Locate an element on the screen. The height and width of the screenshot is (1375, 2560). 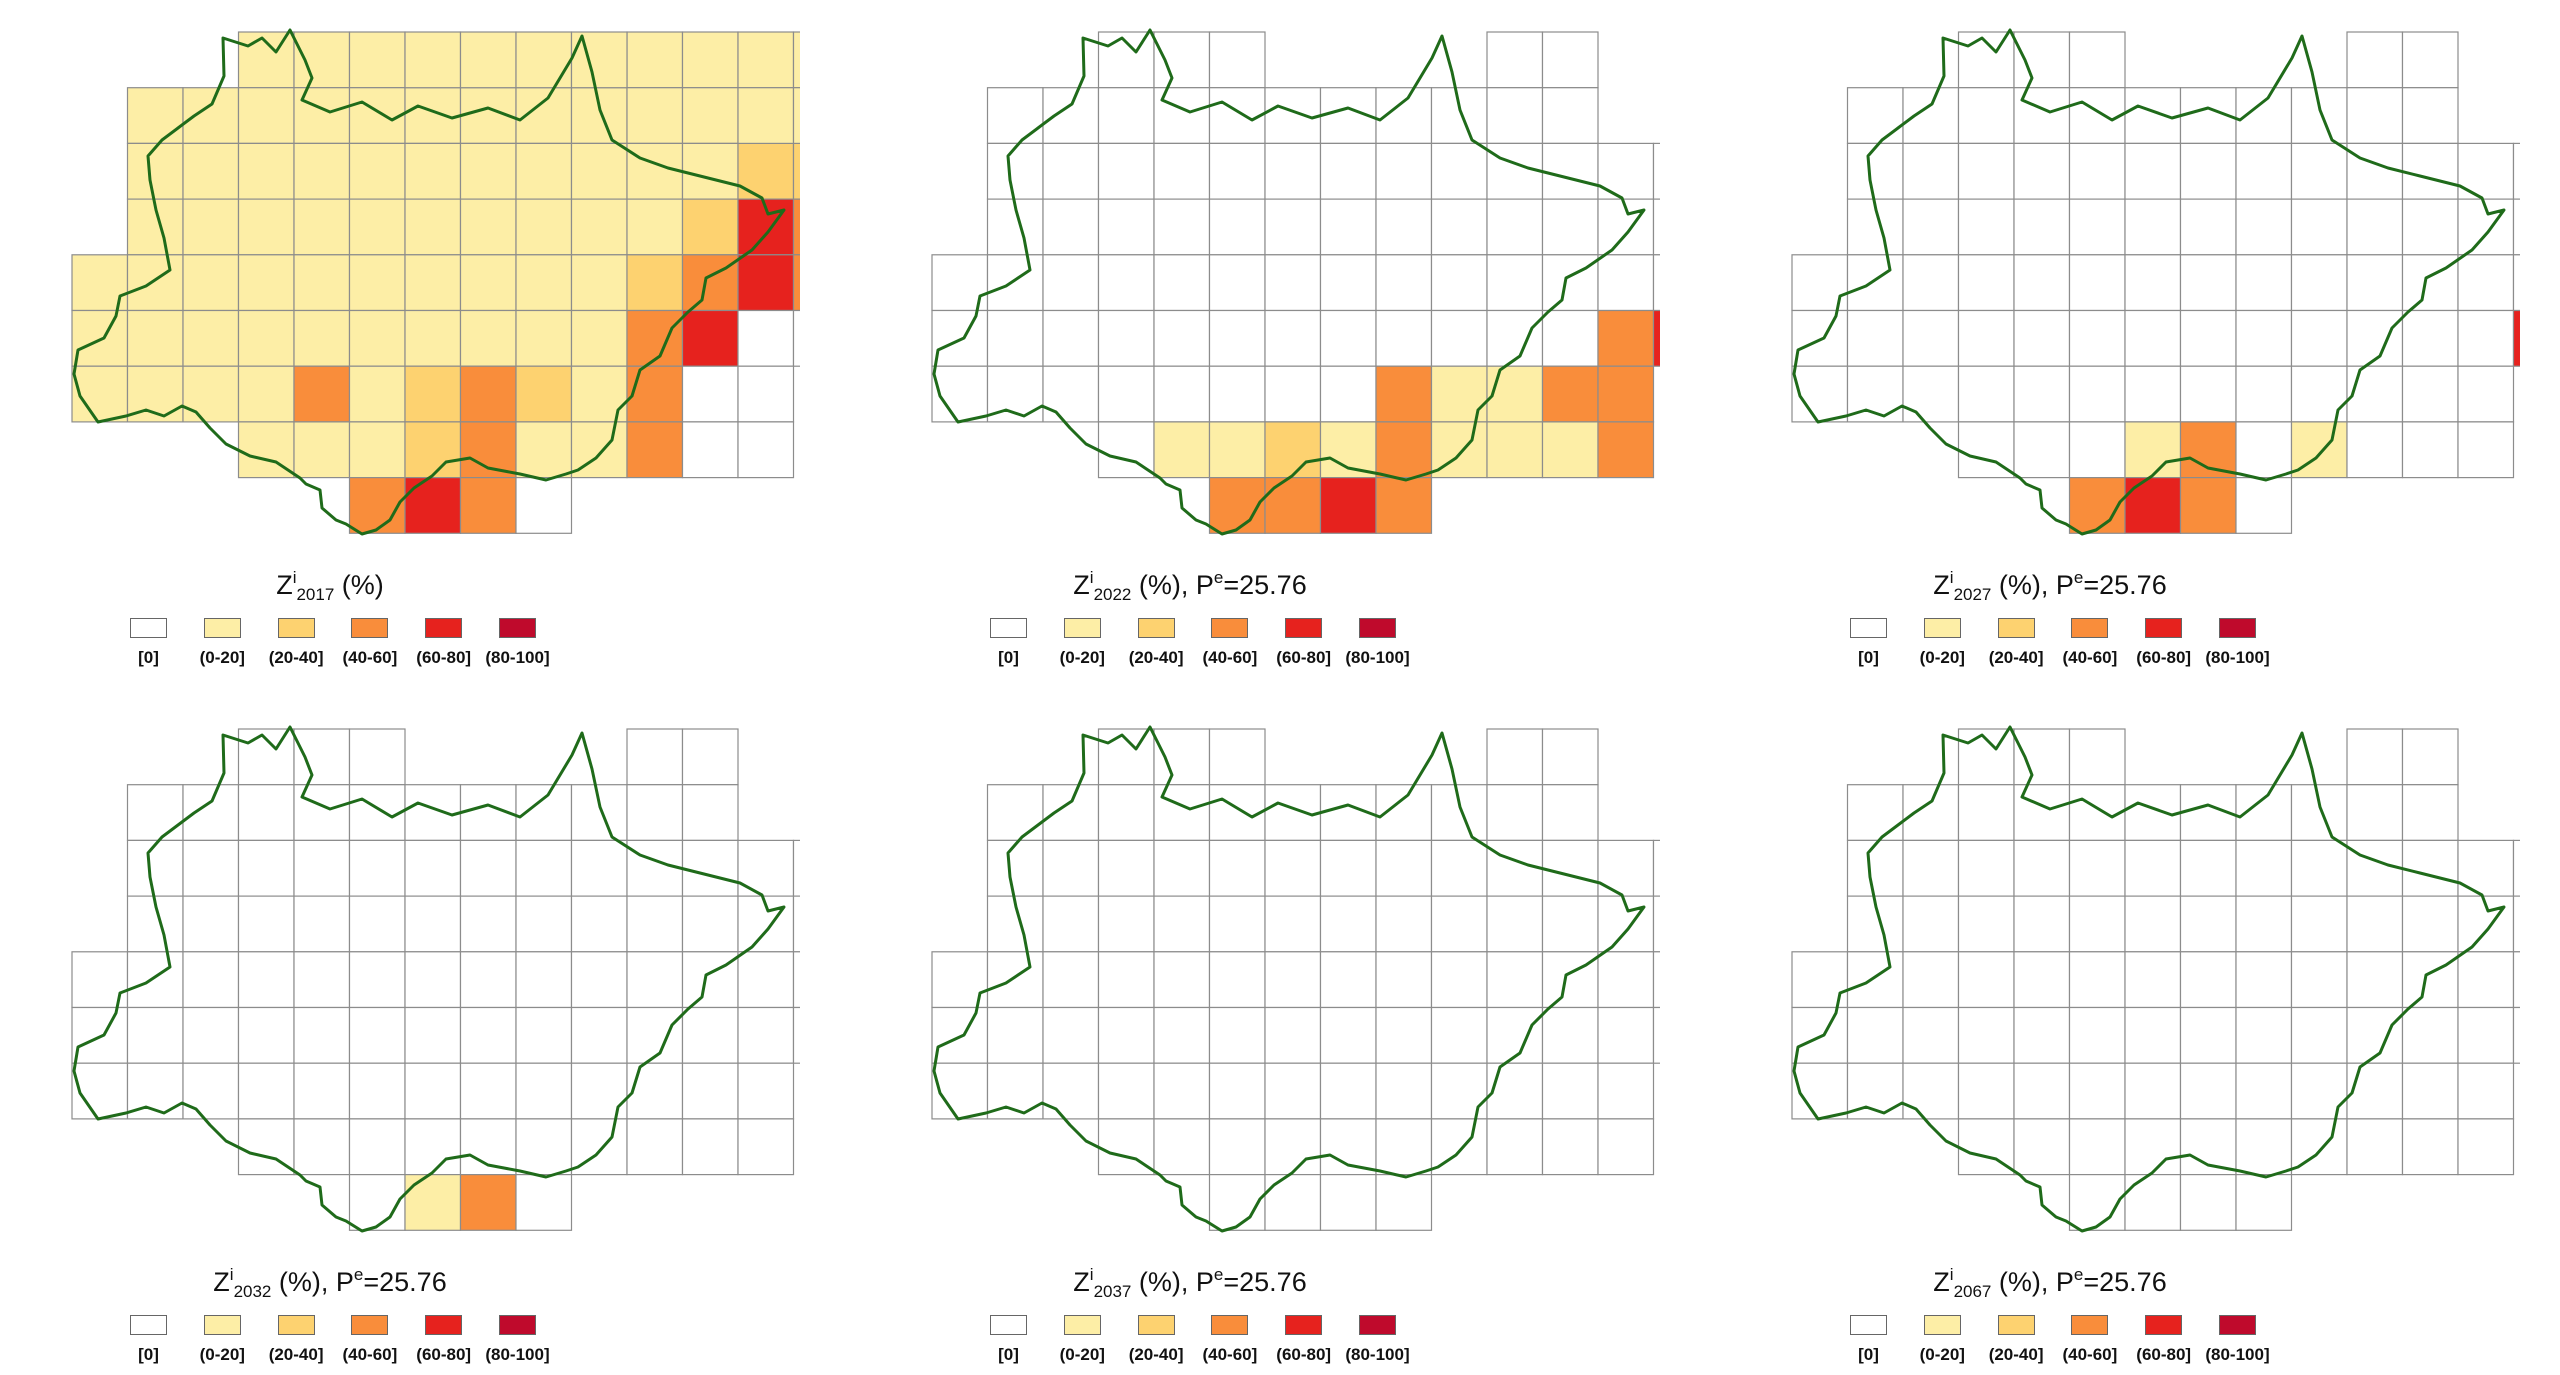
legend-label: [0] is located at coordinates (1008, 1354).